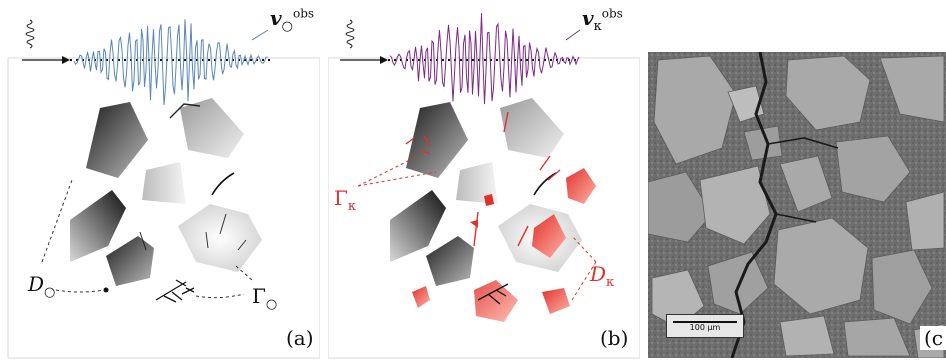  Describe the element at coordinates (602, 20) in the screenshot. I see `observed-field-label: vκobs` at that location.